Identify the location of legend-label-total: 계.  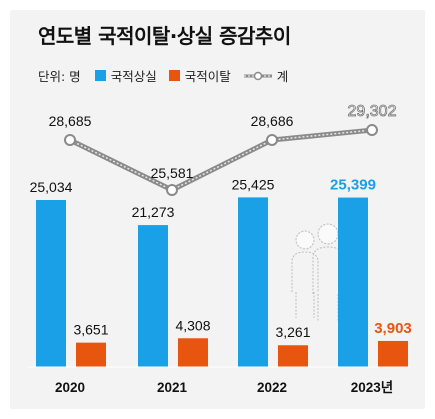
(282, 76).